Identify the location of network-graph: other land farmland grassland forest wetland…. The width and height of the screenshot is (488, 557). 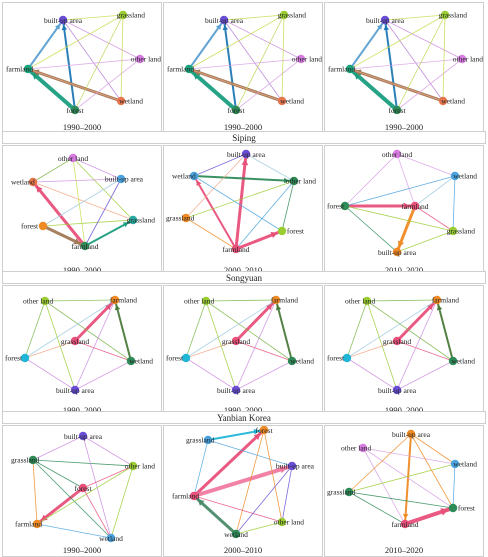
(401, 346).